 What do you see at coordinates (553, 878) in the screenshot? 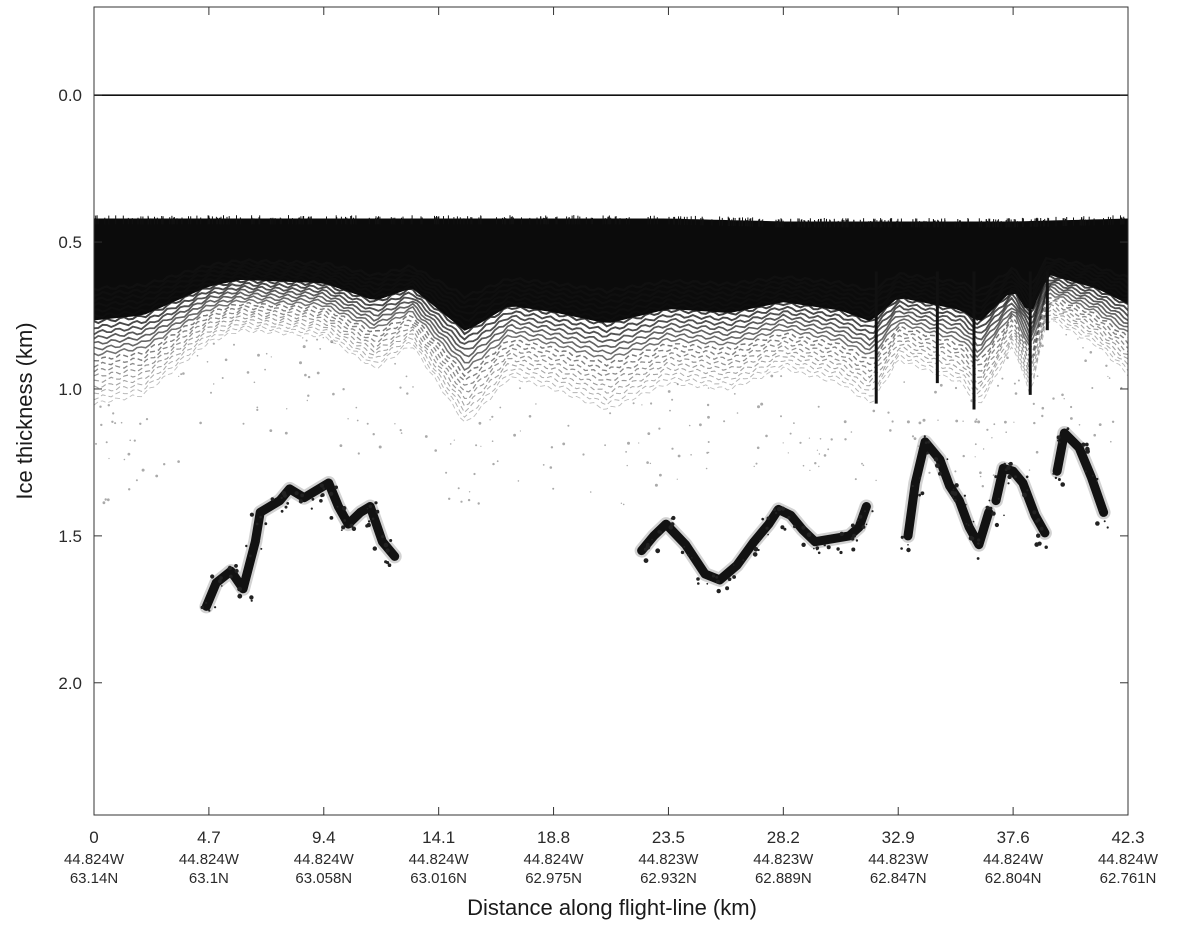
I see `x-tick-latitude: 62.975N` at bounding box center [553, 878].